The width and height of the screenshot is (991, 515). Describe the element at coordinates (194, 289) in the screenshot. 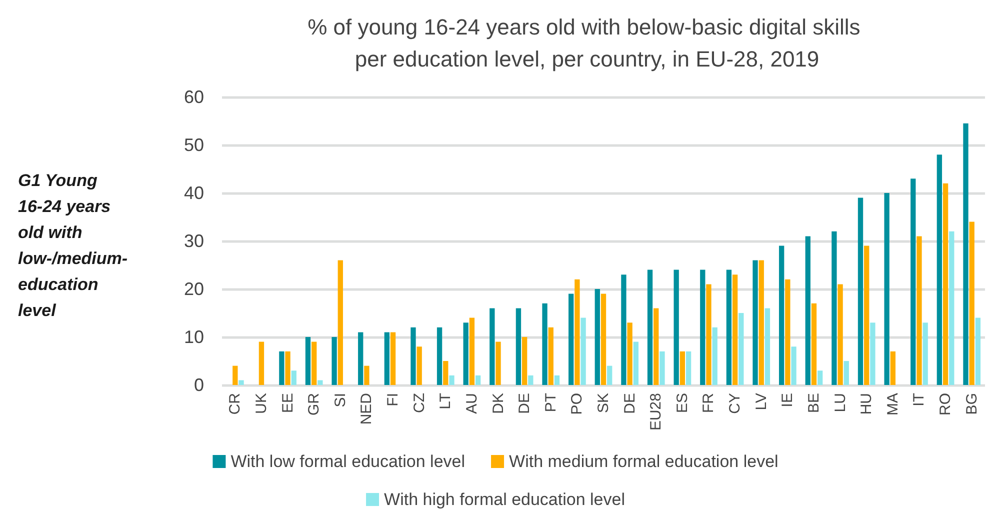

I see `y-tick-label: 20` at that location.